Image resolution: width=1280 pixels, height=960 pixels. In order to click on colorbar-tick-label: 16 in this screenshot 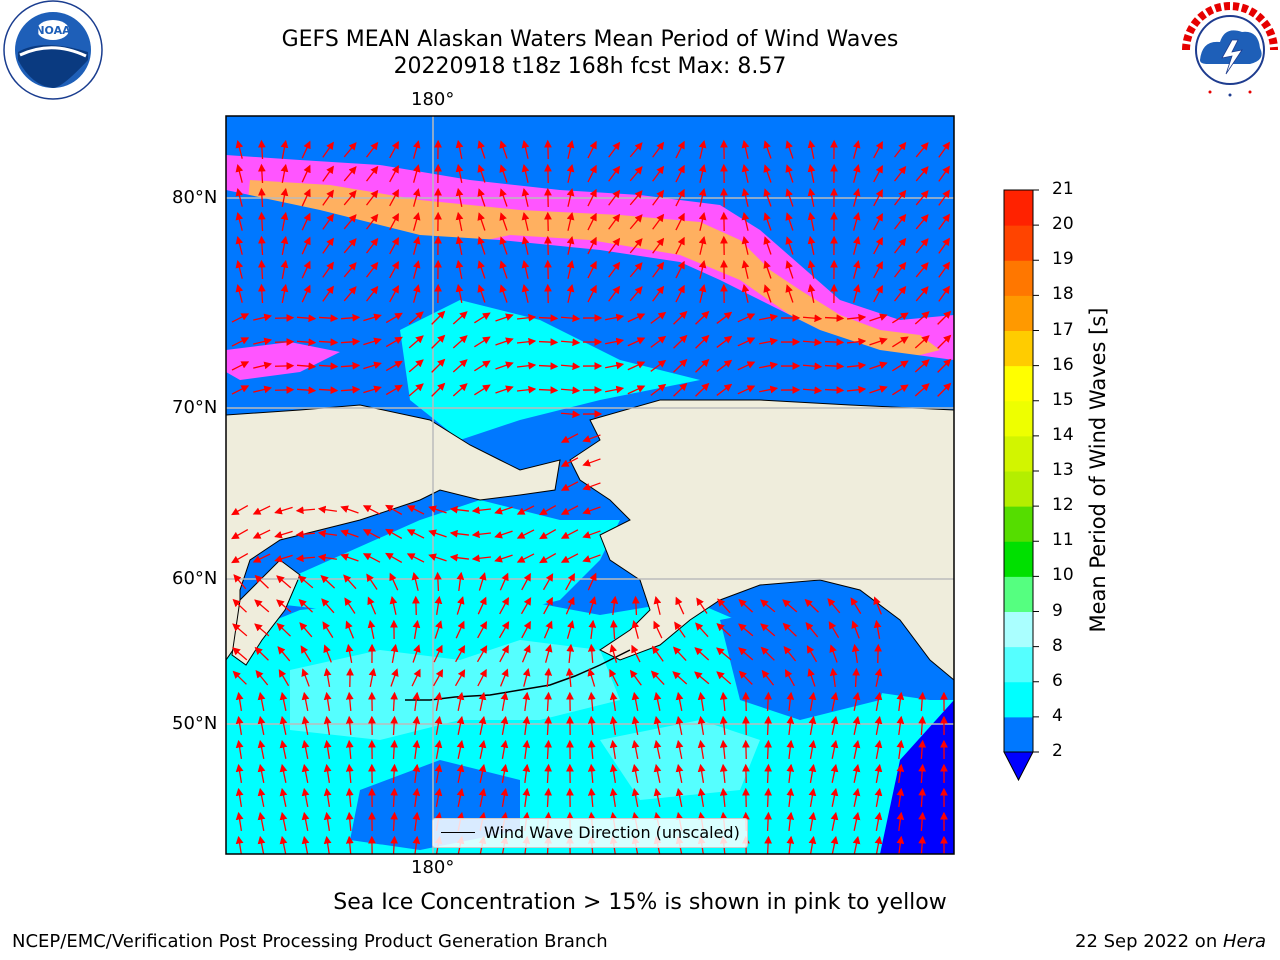, I will do `click(1063, 364)`.